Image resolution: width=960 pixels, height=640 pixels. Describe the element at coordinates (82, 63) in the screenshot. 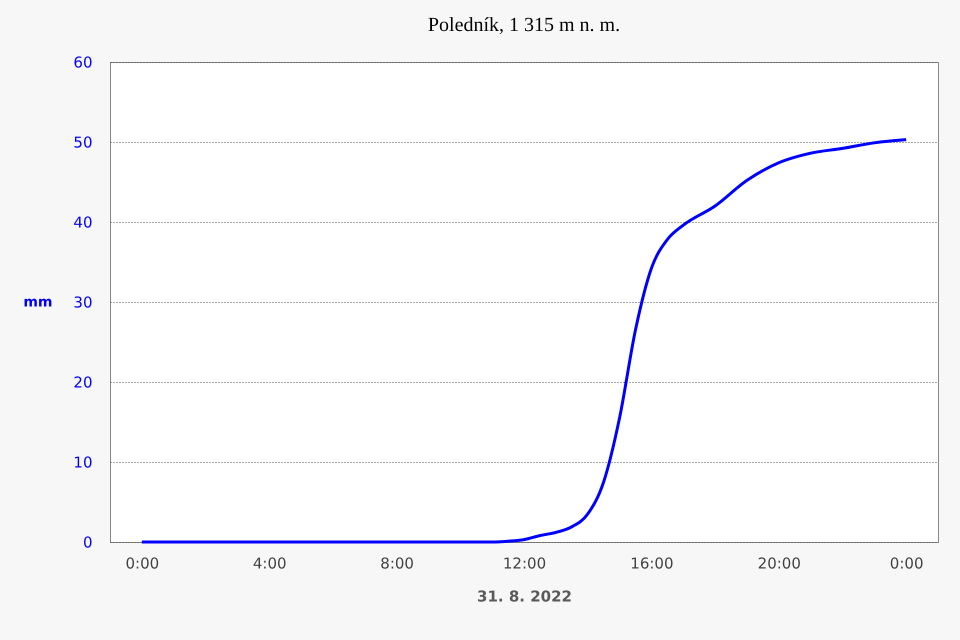

I see `y-tick-label: 60` at that location.